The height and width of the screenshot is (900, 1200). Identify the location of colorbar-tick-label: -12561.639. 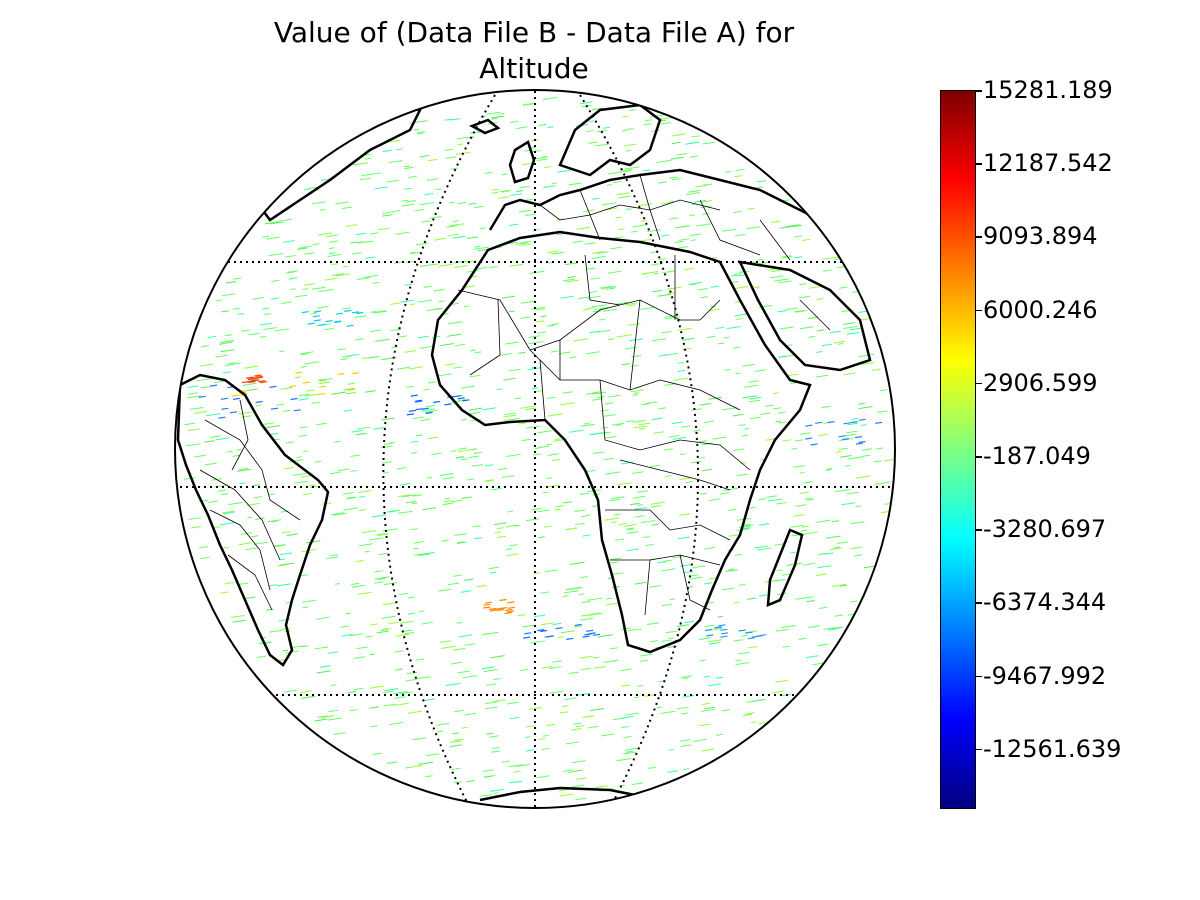
(1052, 748).